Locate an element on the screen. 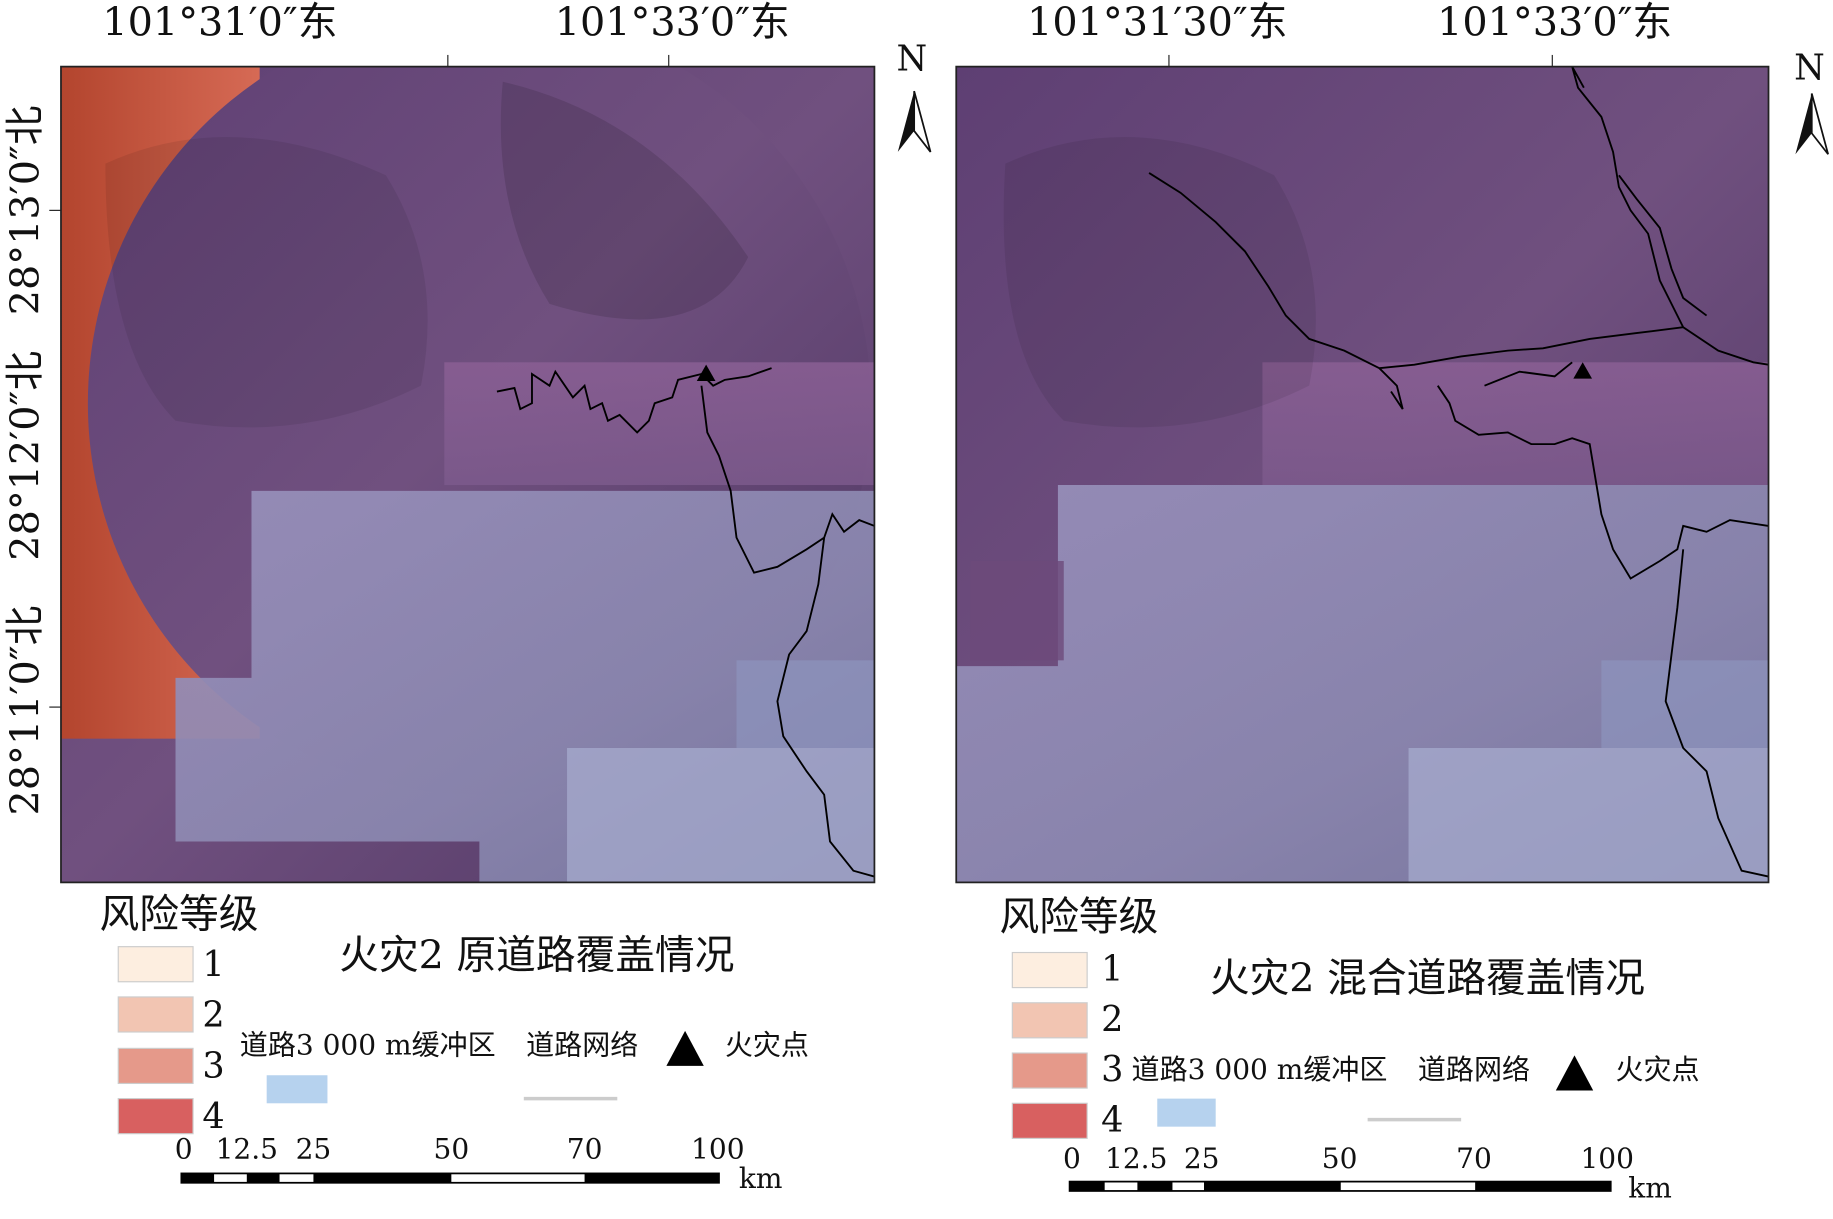  latitude-label: 28°11′0″北 is located at coordinates (25, 711).